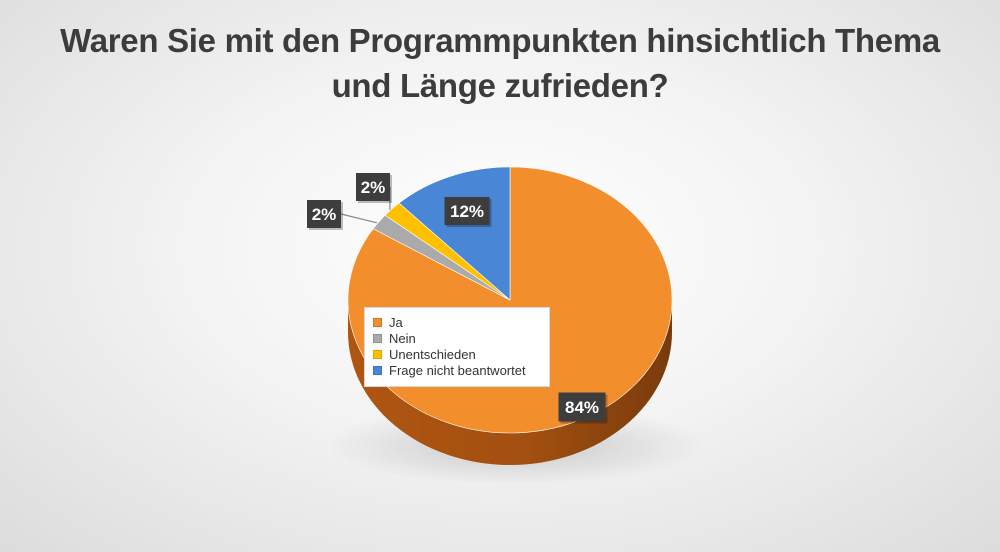 The width and height of the screenshot is (1000, 552). I want to click on legend-swatch-unentschieden, so click(377, 354).